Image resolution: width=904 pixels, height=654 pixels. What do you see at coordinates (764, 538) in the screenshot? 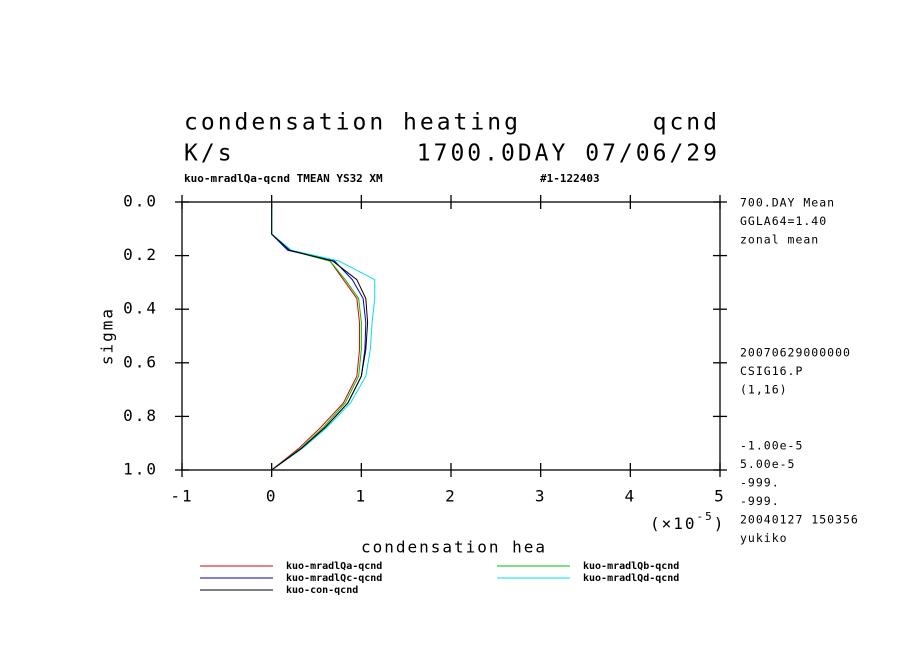
I see `info-text: yukiko` at bounding box center [764, 538].